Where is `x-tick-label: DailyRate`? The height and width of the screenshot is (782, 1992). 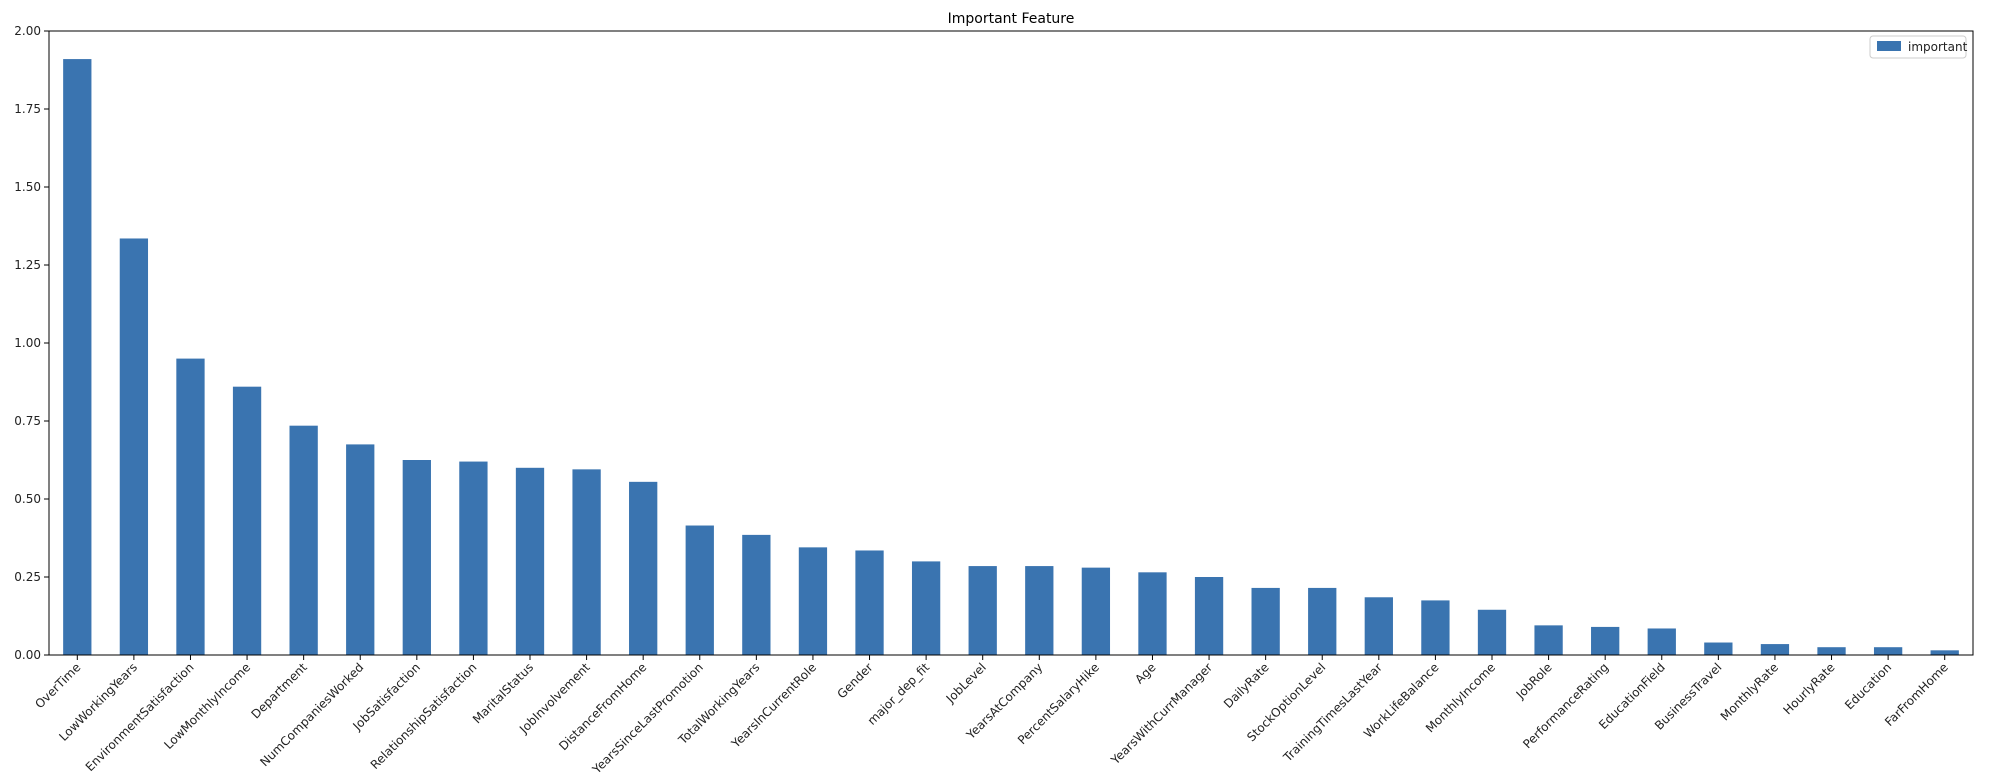 x-tick-label: DailyRate is located at coordinates (1246, 685).